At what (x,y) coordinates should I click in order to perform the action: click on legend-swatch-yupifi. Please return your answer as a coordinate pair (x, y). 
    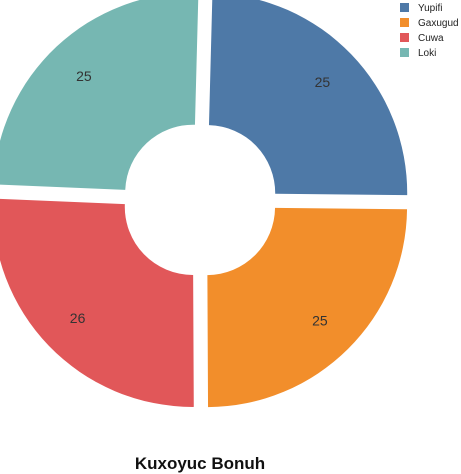
    Looking at the image, I should click on (404, 7).